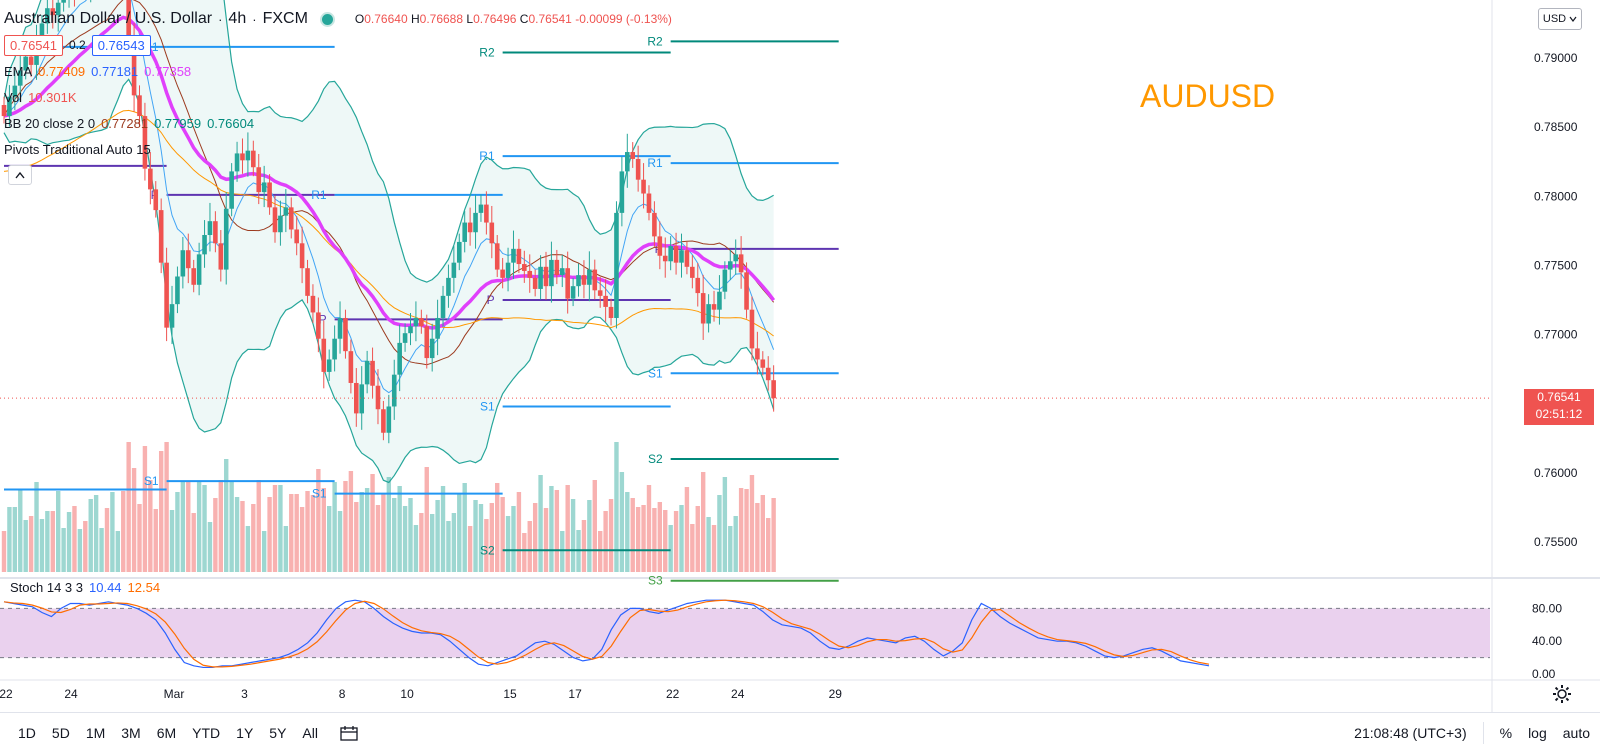 This screenshot has height=753, width=1600. I want to click on quote-row: 0.76541 0.2 0.76543, so click(338, 45).